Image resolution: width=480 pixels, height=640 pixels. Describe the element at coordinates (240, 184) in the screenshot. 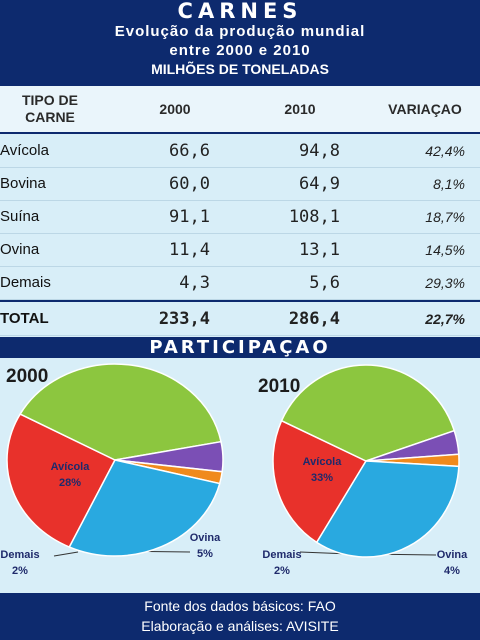

I see `table-row: Bovina 60,0 64,9 8,1%` at that location.